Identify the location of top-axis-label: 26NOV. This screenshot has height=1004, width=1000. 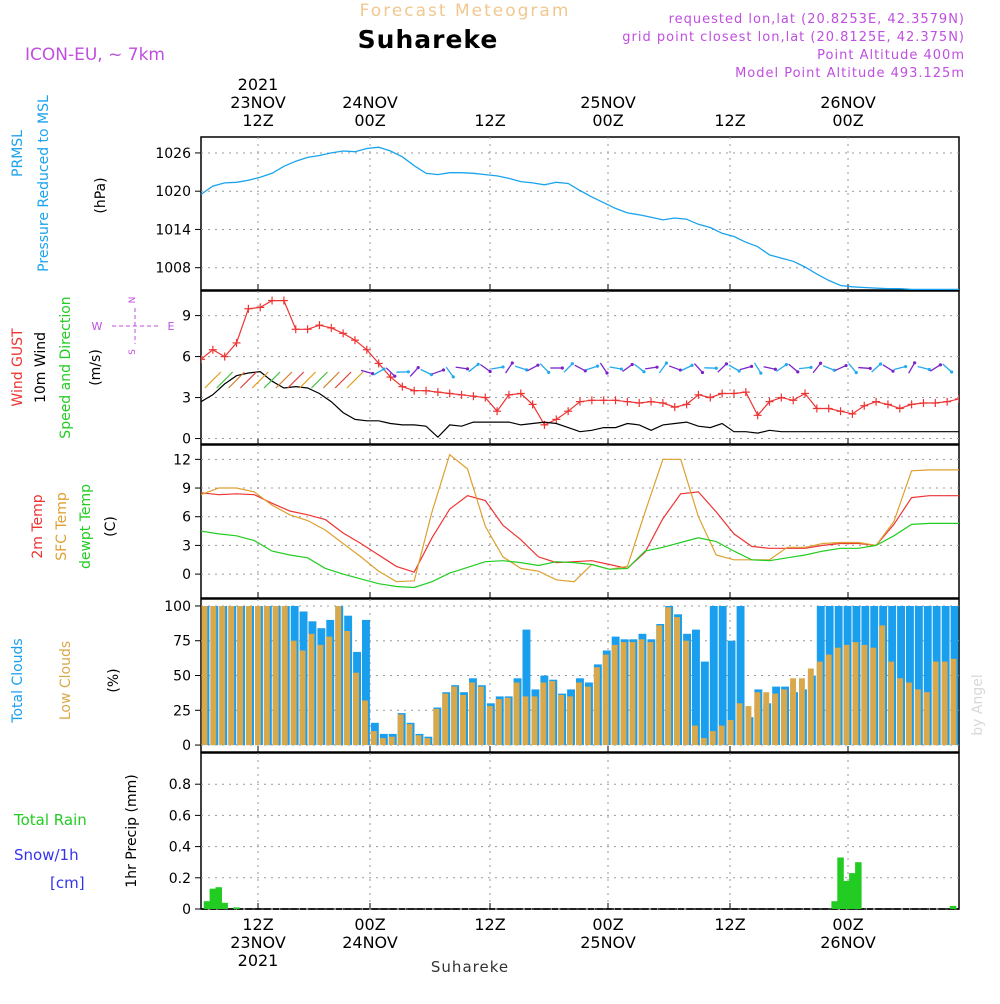
(848, 102).